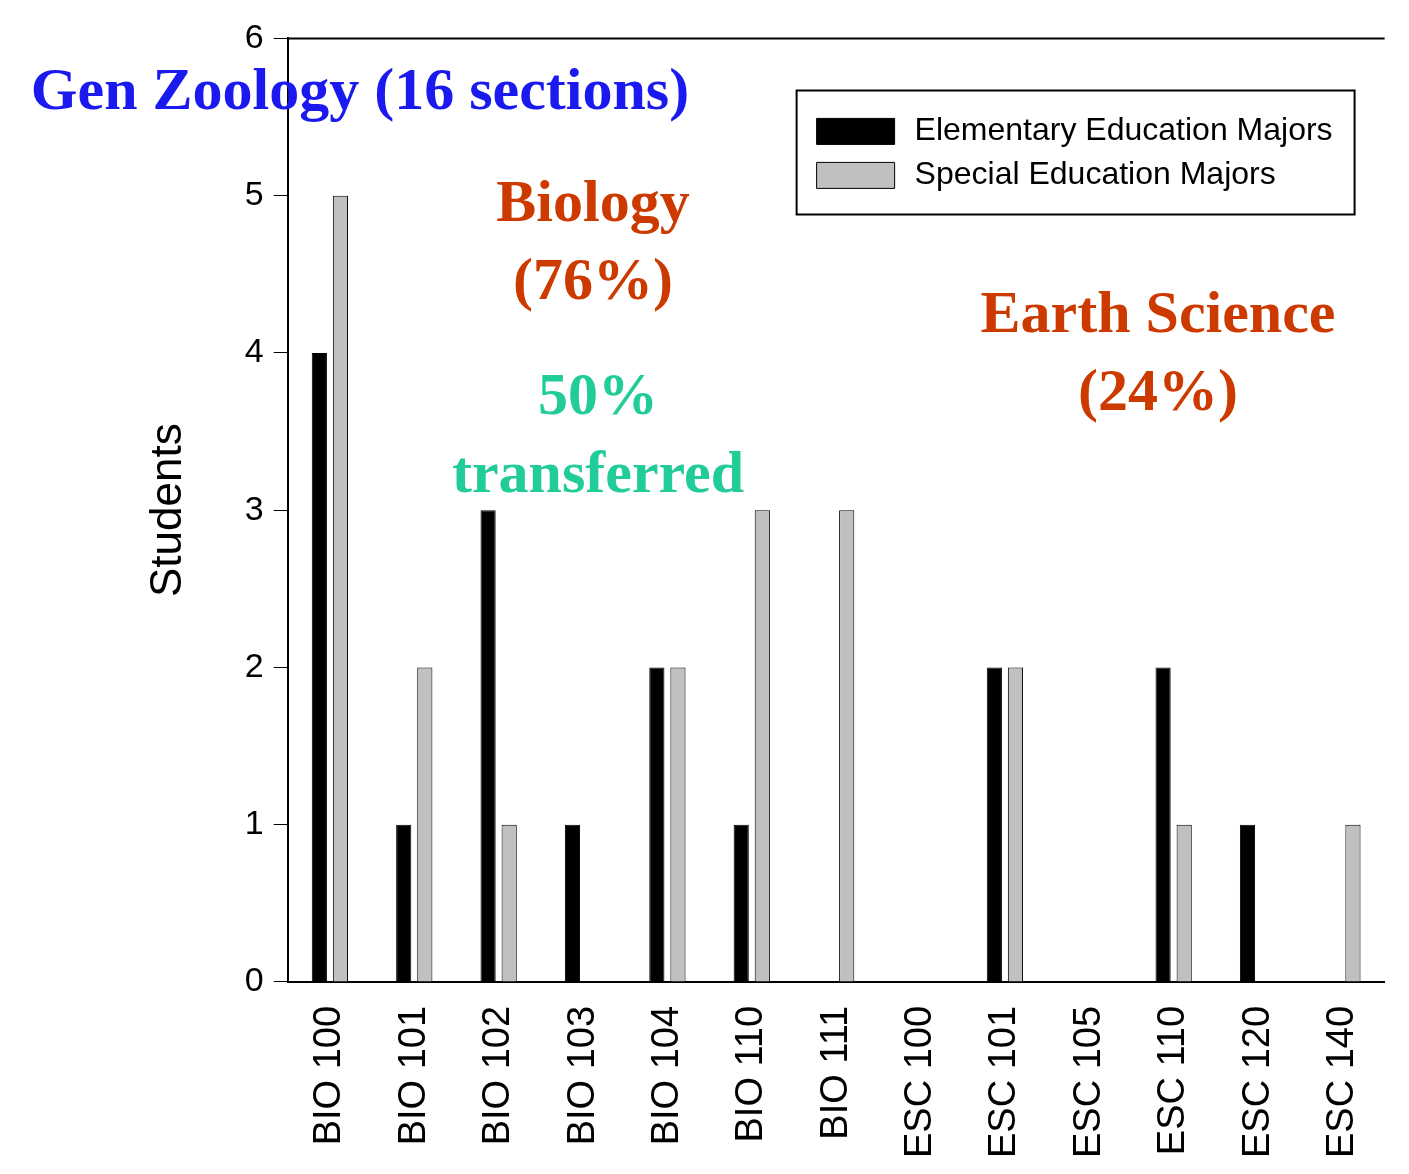  What do you see at coordinates (580, 1075) in the screenshot?
I see `x-tick-label: BIO 103` at bounding box center [580, 1075].